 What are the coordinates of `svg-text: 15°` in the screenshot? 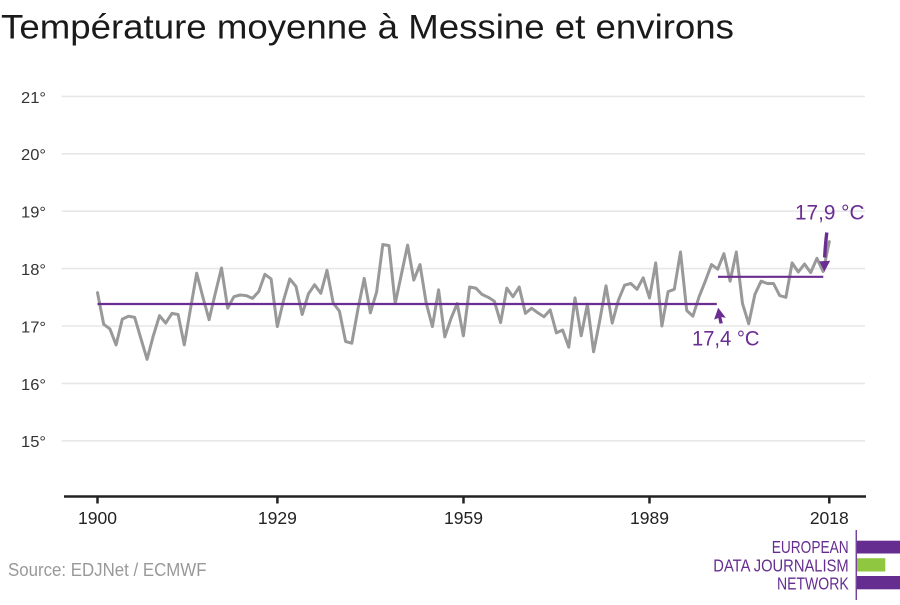 It's located at (33, 442).